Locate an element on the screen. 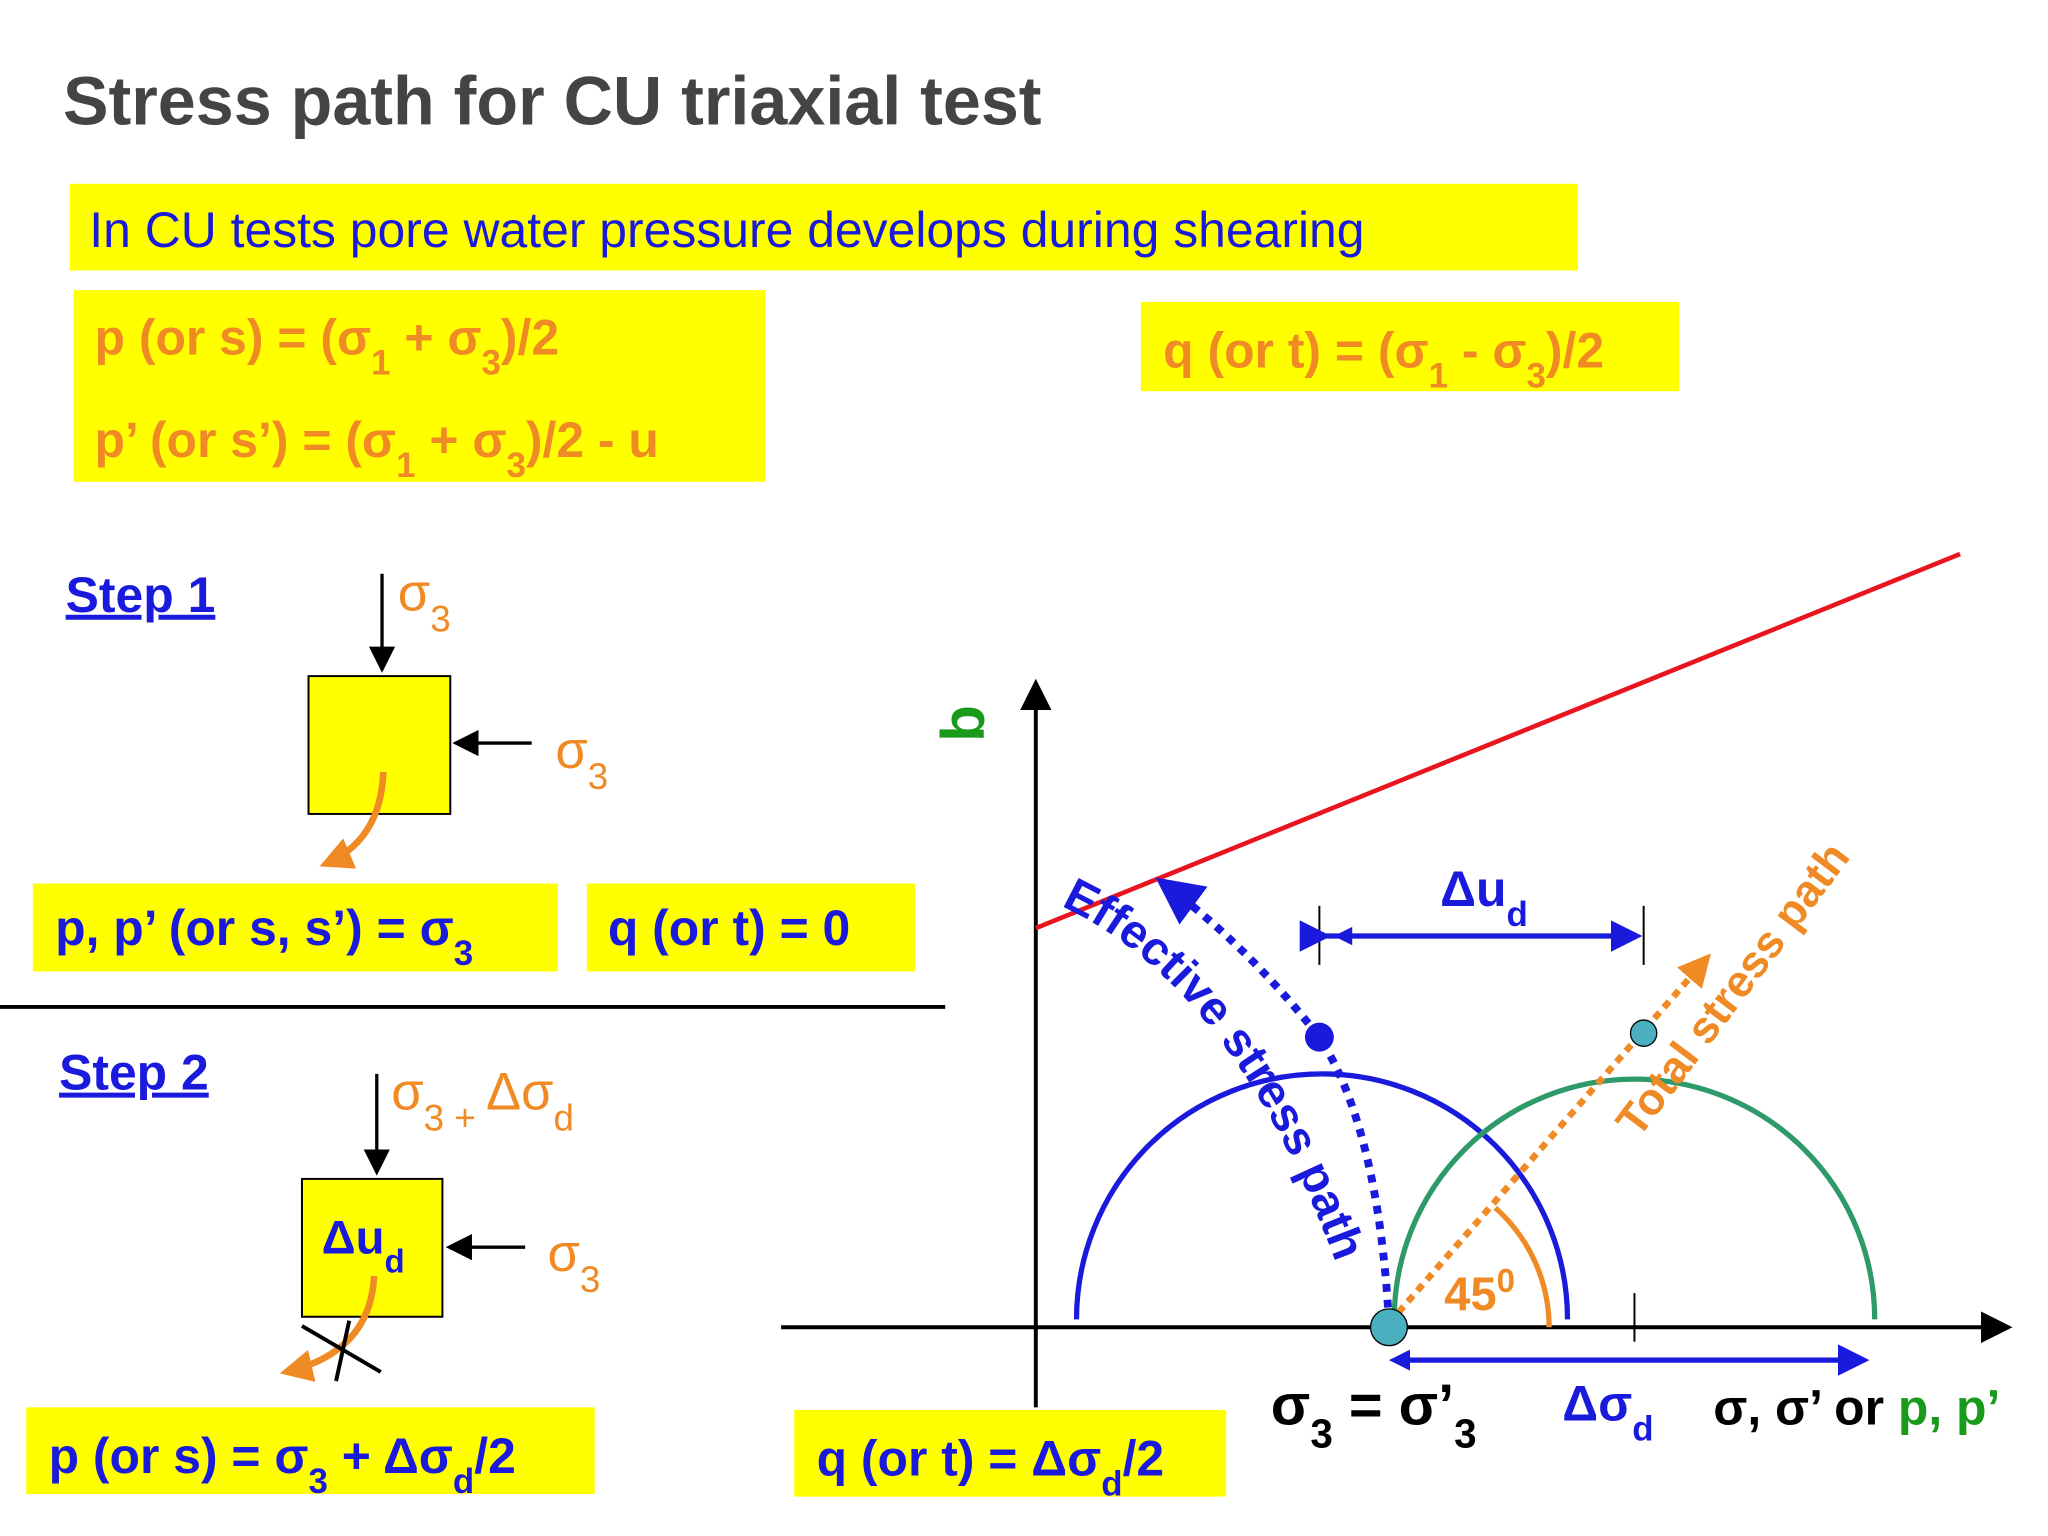 This screenshot has width=2048, height=1536. formula-p-effective: p’ (or s’) = (σ1 + σ3)/2 - u is located at coordinates (377, 448).